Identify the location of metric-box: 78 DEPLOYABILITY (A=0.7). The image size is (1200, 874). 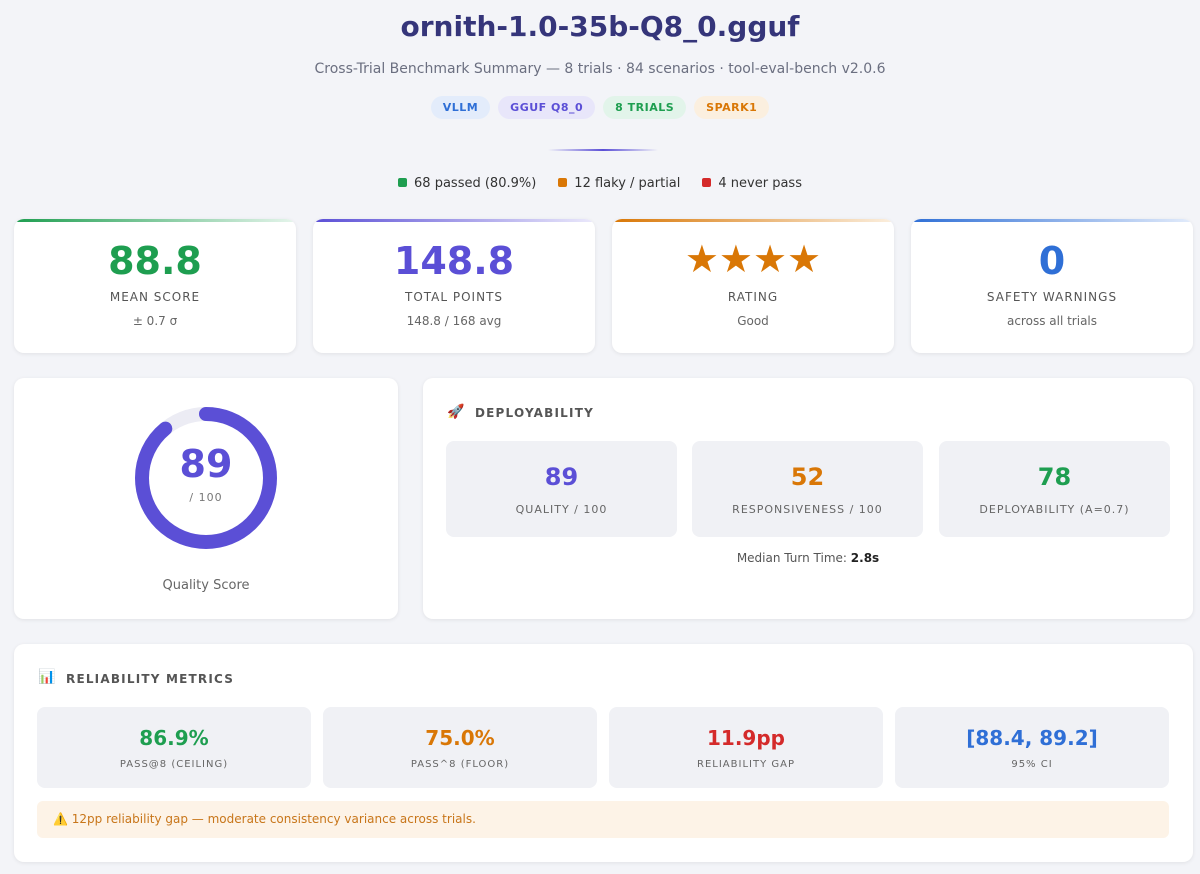
(1054, 489).